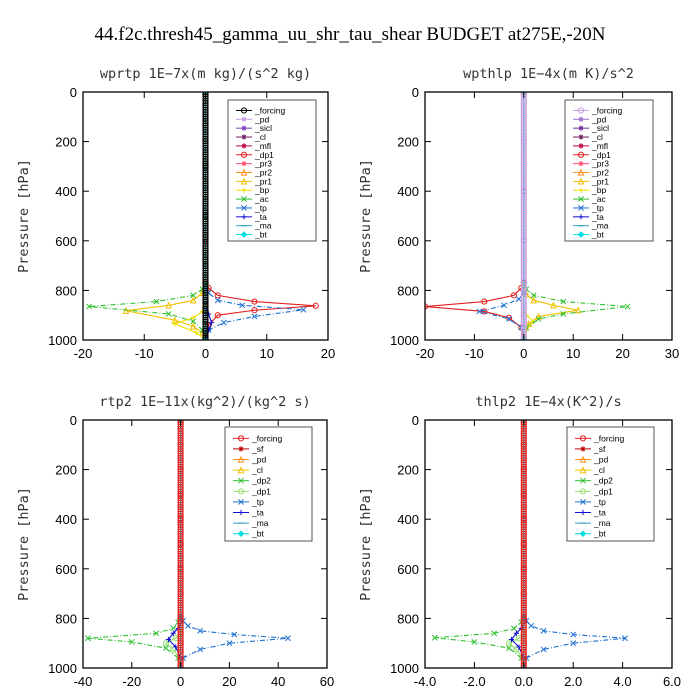 The height and width of the screenshot is (700, 700). I want to click on x-tick-label: 10, so click(573, 353).